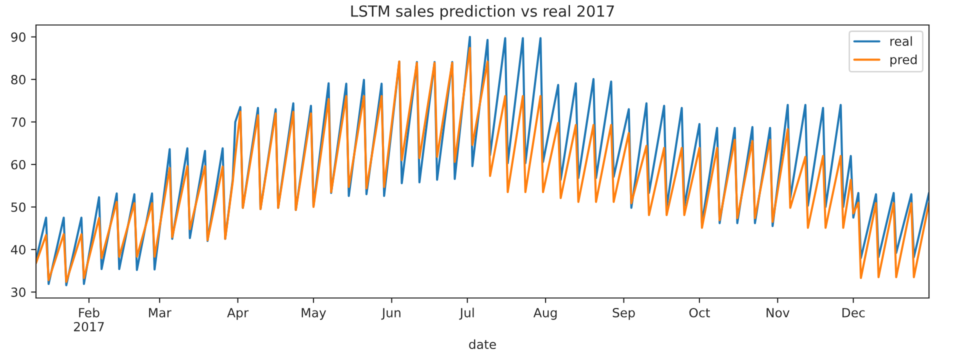 The image size is (957, 356). I want to click on y-tick-label: 80, so click(18, 79).